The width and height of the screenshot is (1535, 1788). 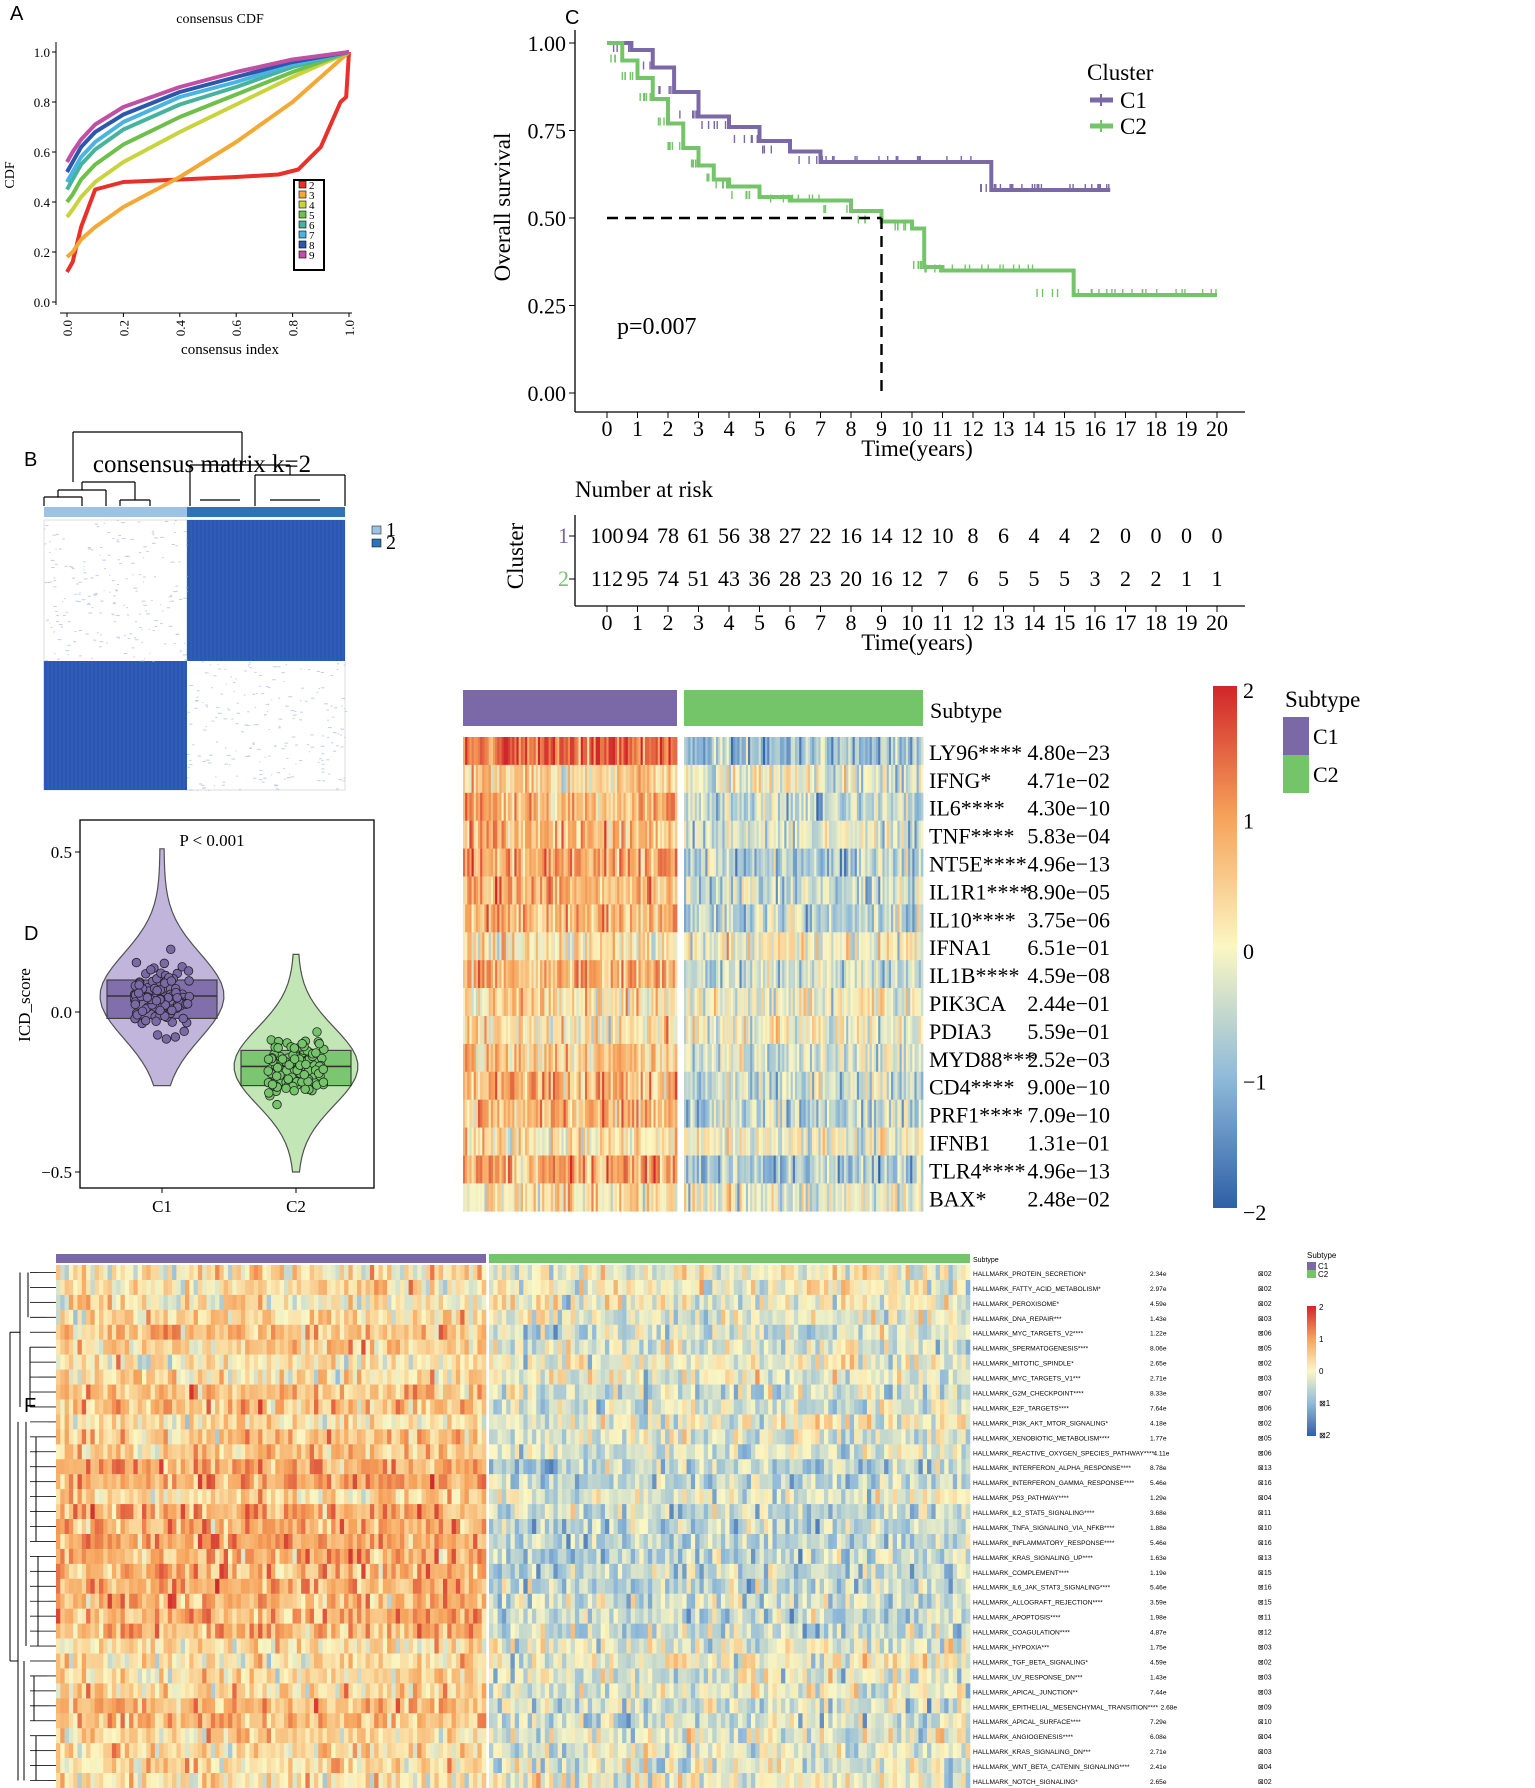 I want to click on risk-value: 78, so click(x=668, y=535).